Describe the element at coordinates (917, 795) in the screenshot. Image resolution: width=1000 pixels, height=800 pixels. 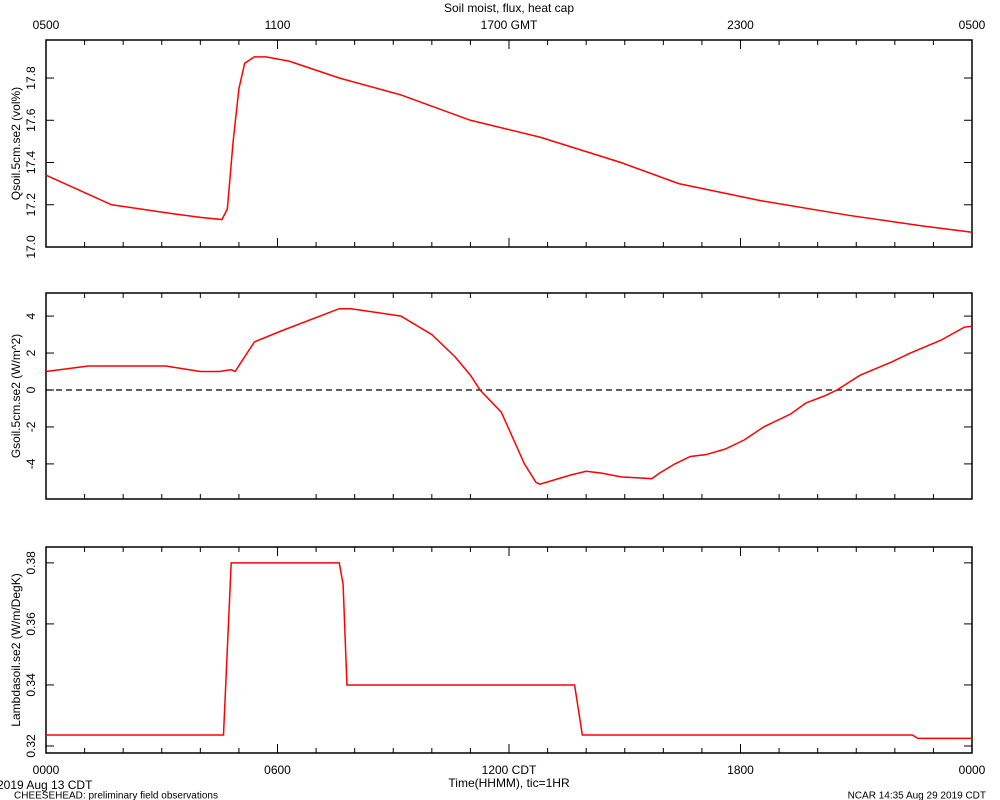
I see `footer-stamp: NCAR 14:35 Aug 29 2019 CDT` at that location.